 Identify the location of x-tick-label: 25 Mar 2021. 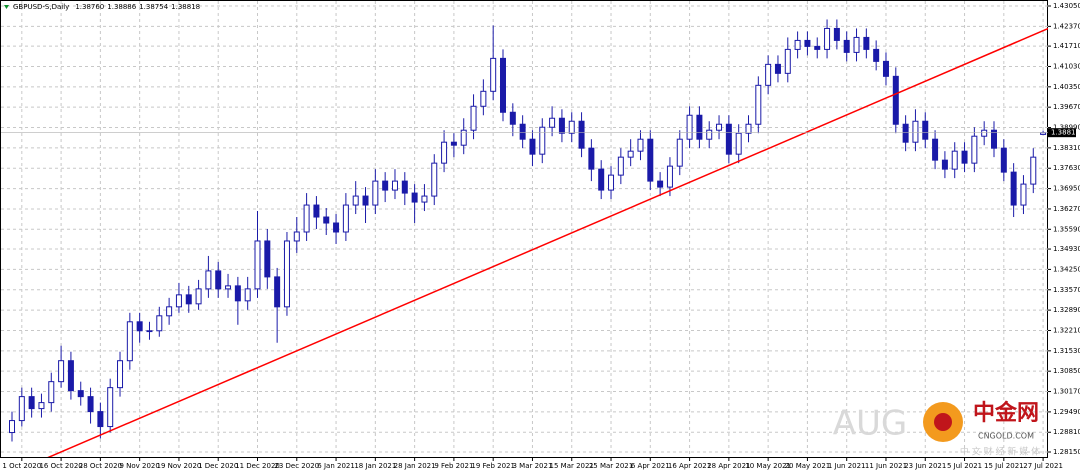
(611, 466).